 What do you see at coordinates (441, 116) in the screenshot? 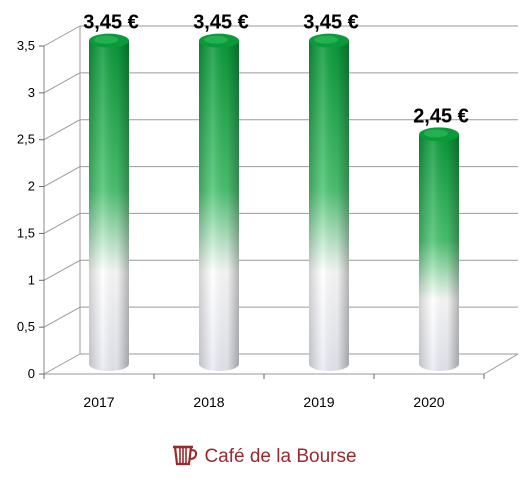
I see `data-label: 2,45 €` at bounding box center [441, 116].